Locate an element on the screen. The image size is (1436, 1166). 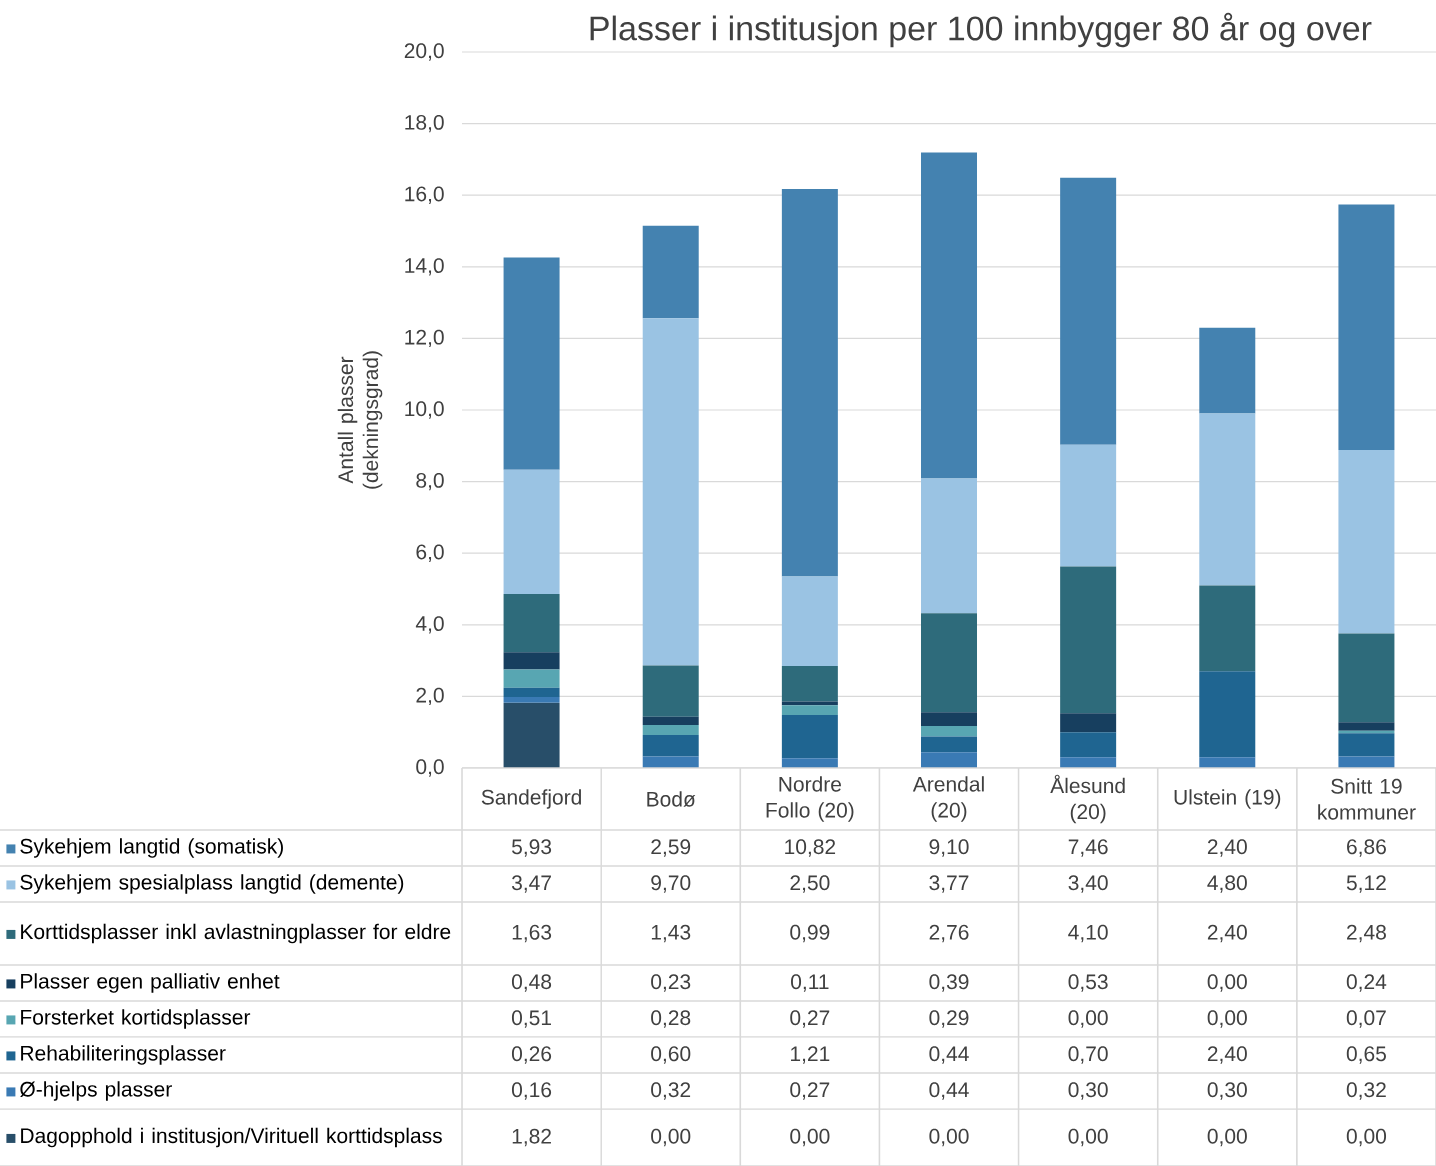
data-label: 0,51 is located at coordinates (531, 1019).